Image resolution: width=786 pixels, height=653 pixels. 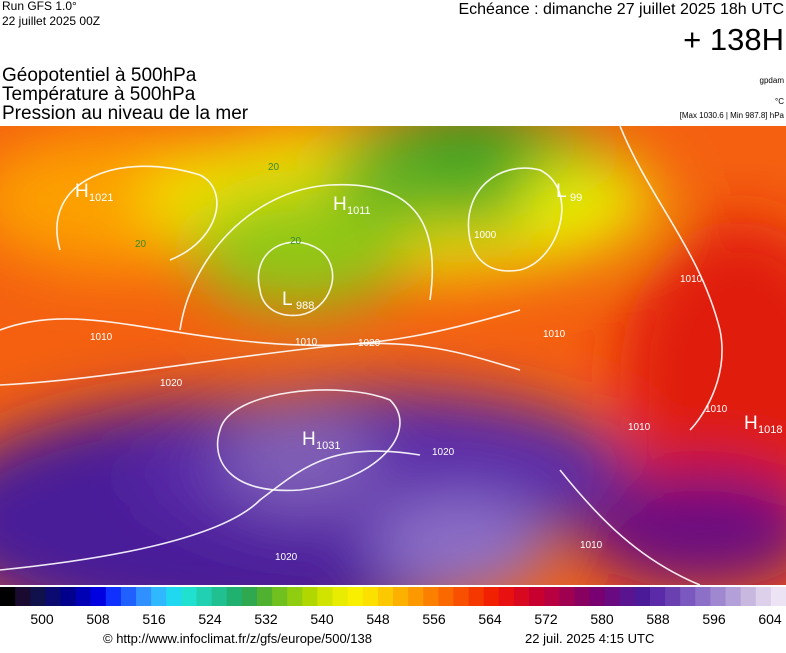 I want to click on center-value: 1011, so click(x=359, y=211).